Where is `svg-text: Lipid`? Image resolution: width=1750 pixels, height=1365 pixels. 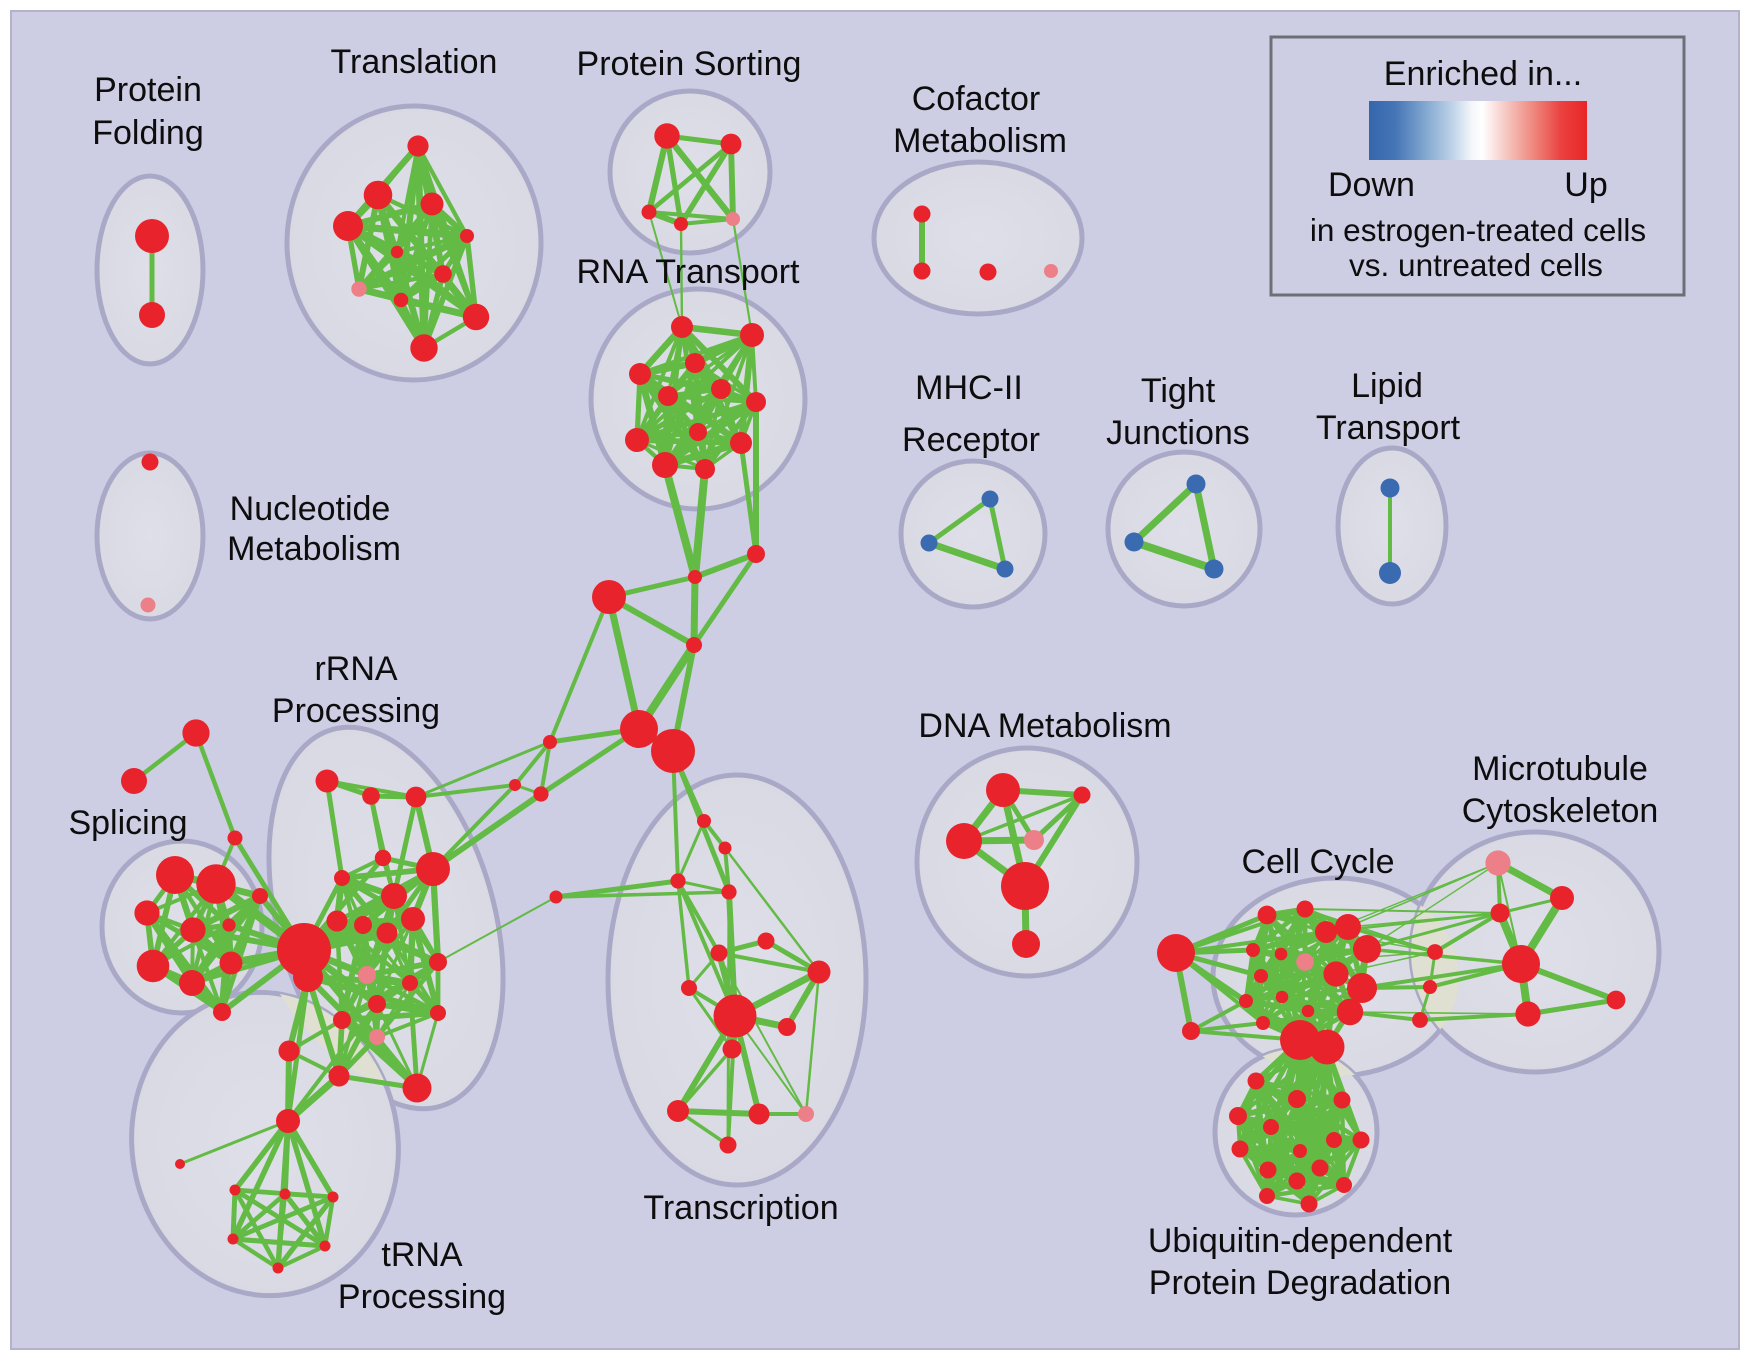
svg-text: Lipid is located at coordinates (1387, 386).